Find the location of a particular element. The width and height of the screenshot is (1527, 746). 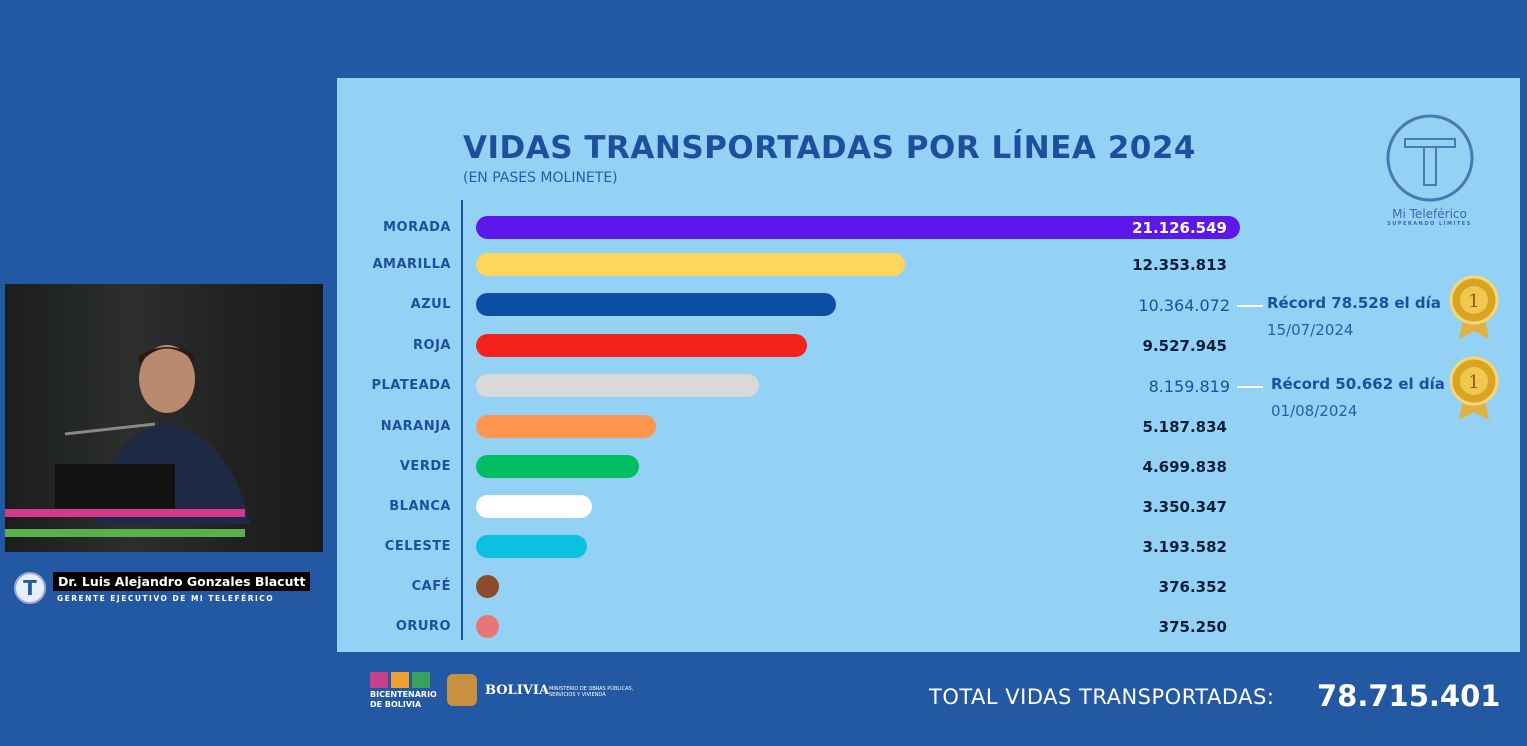

category-label: PLATEADA is located at coordinates (411, 385).